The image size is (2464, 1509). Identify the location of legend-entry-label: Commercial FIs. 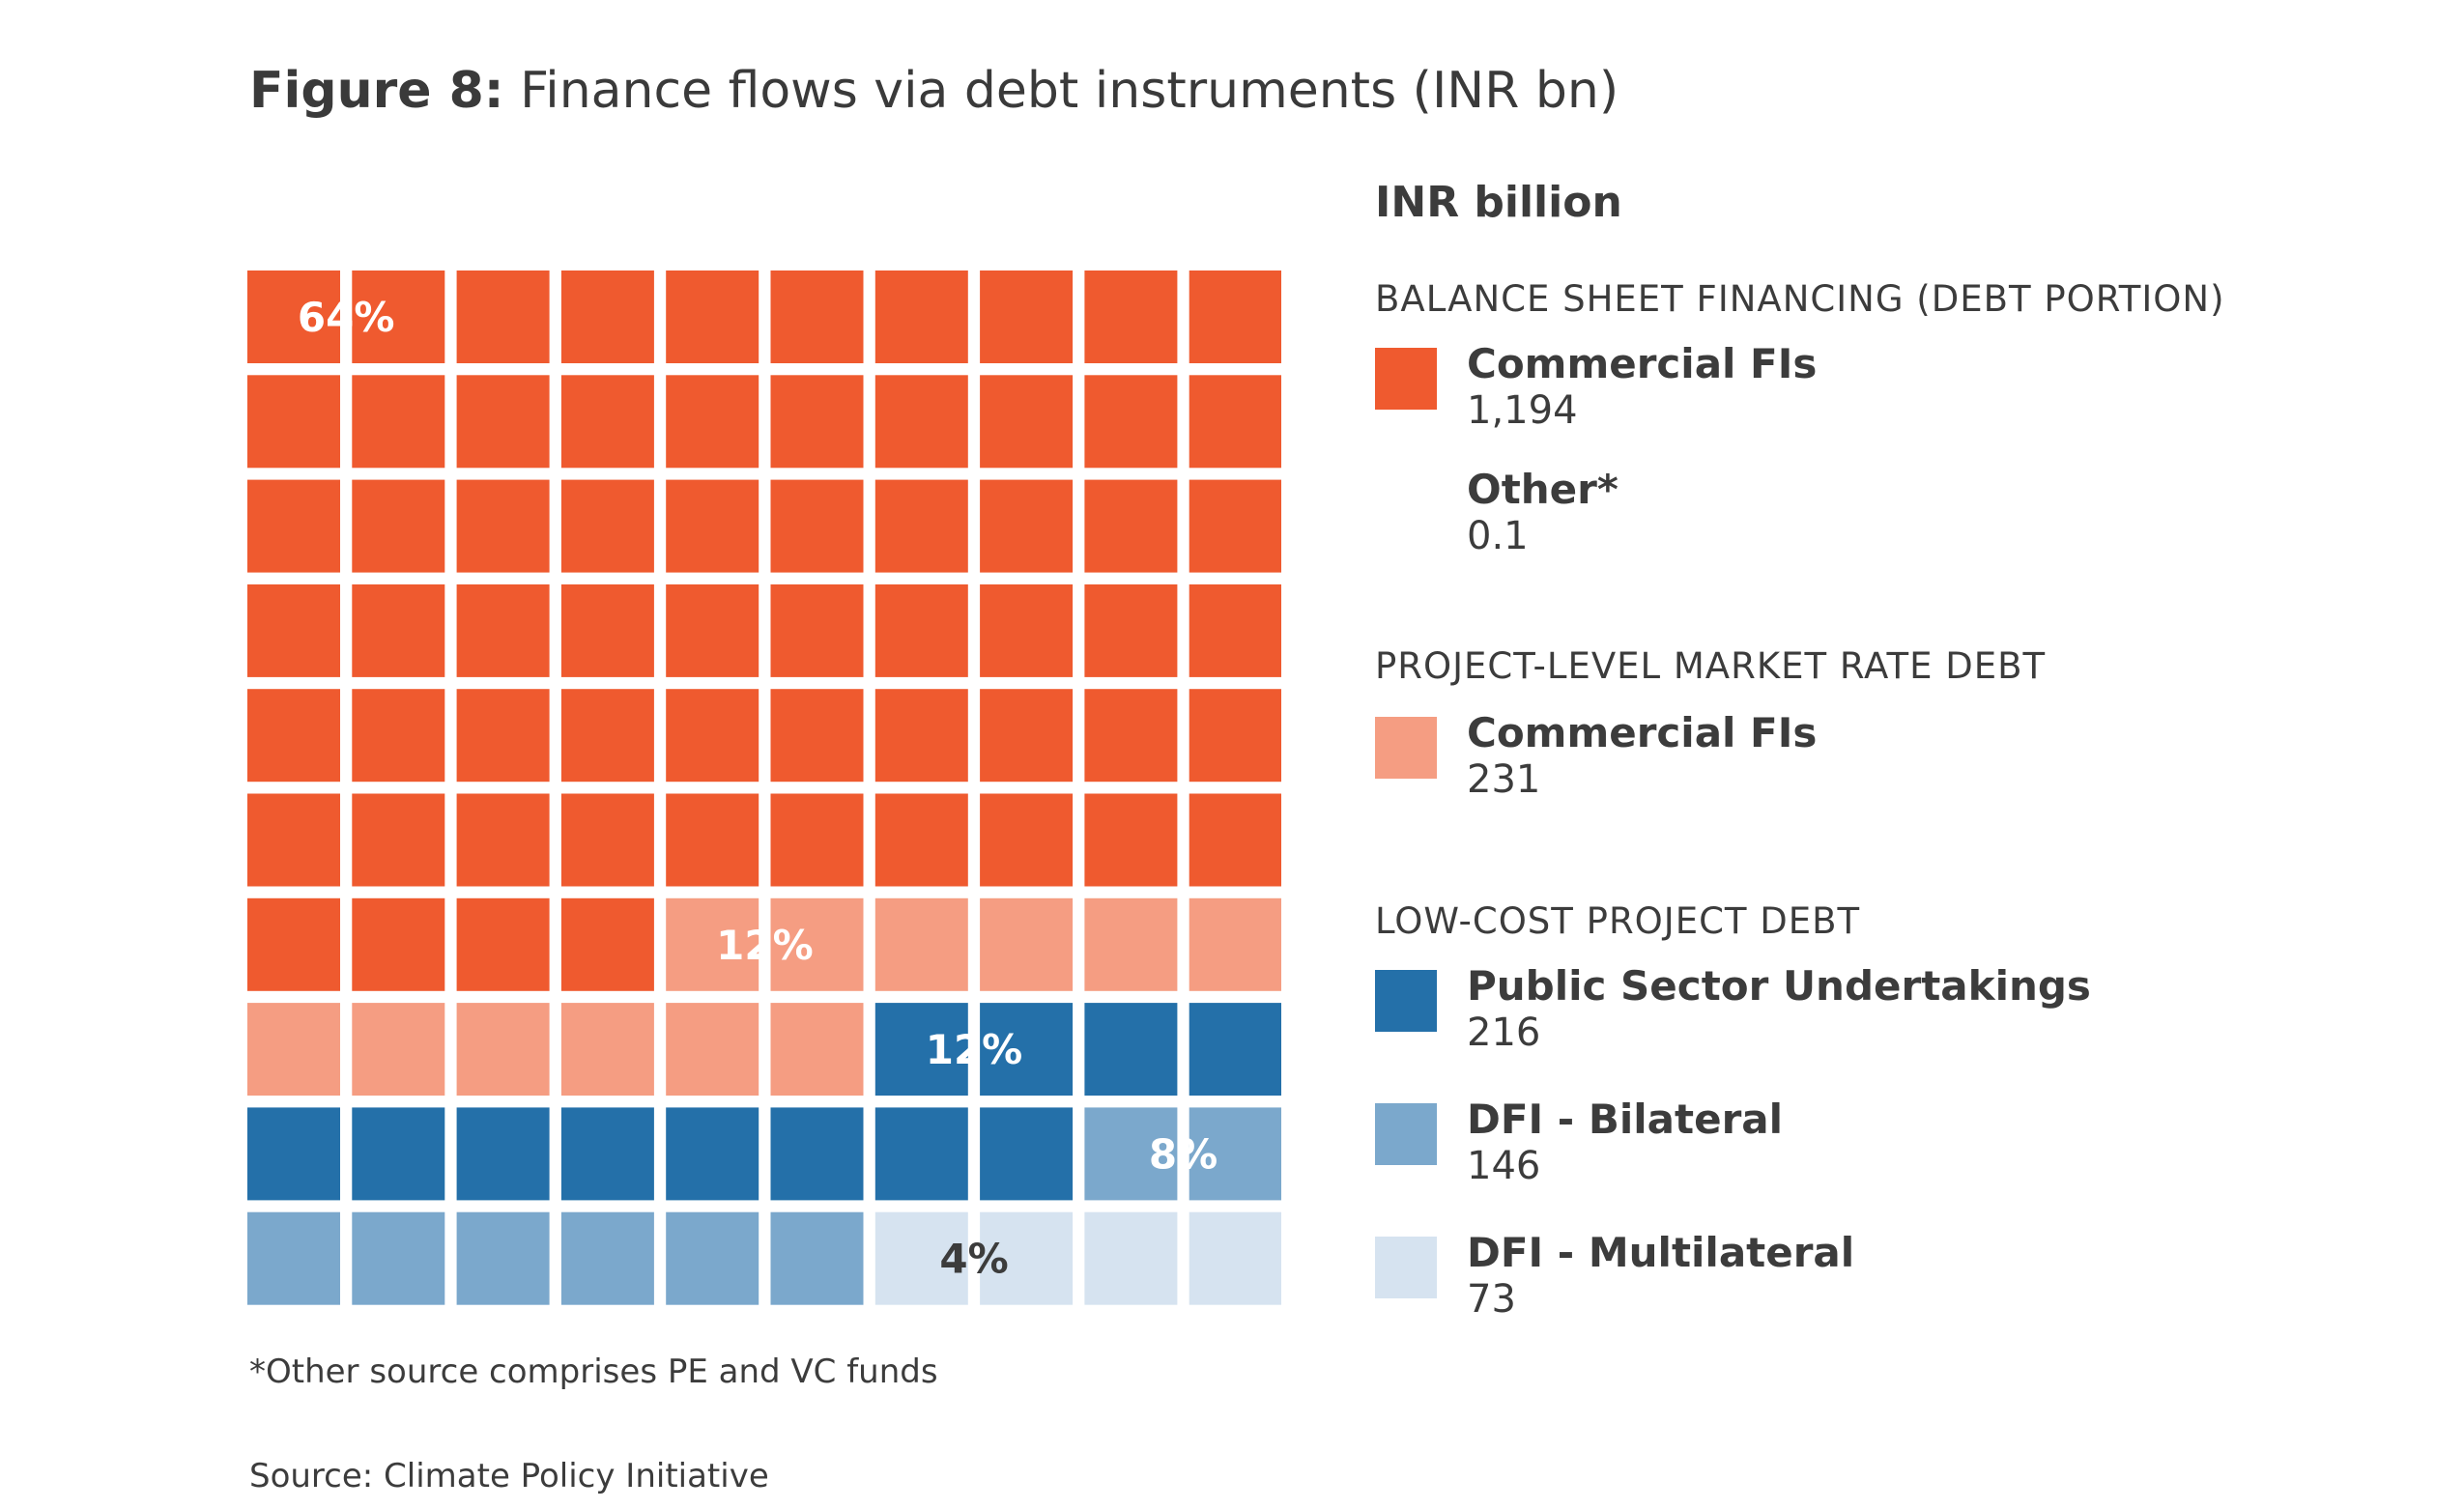
(1642, 732).